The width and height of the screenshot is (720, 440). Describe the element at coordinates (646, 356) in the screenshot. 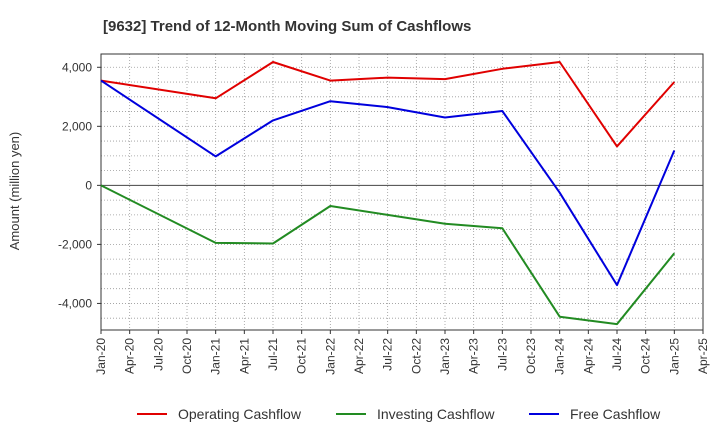

I see `x-tick-label: Oct-24` at that location.